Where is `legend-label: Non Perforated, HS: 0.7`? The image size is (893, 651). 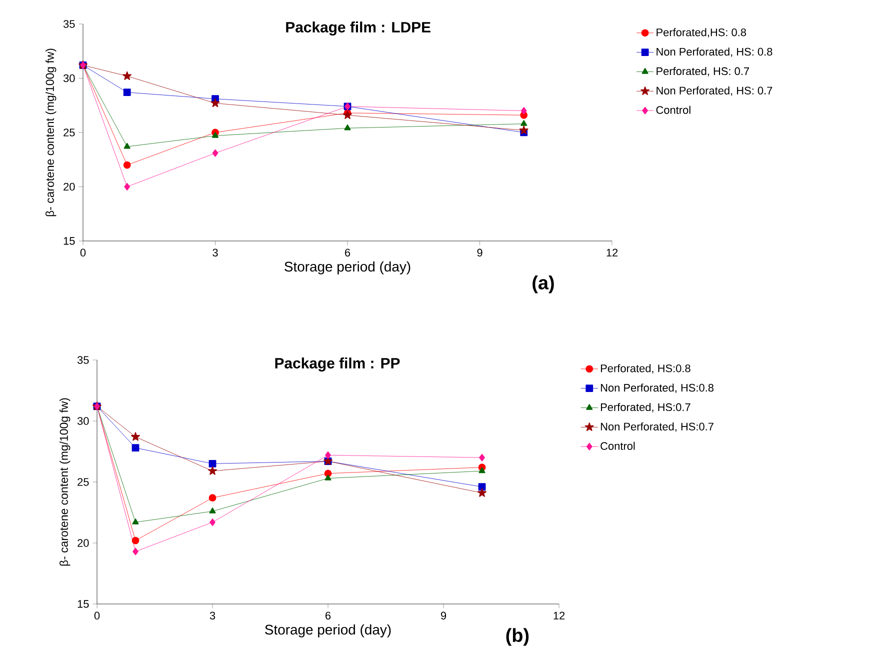 legend-label: Non Perforated, HS: 0.7 is located at coordinates (714, 91).